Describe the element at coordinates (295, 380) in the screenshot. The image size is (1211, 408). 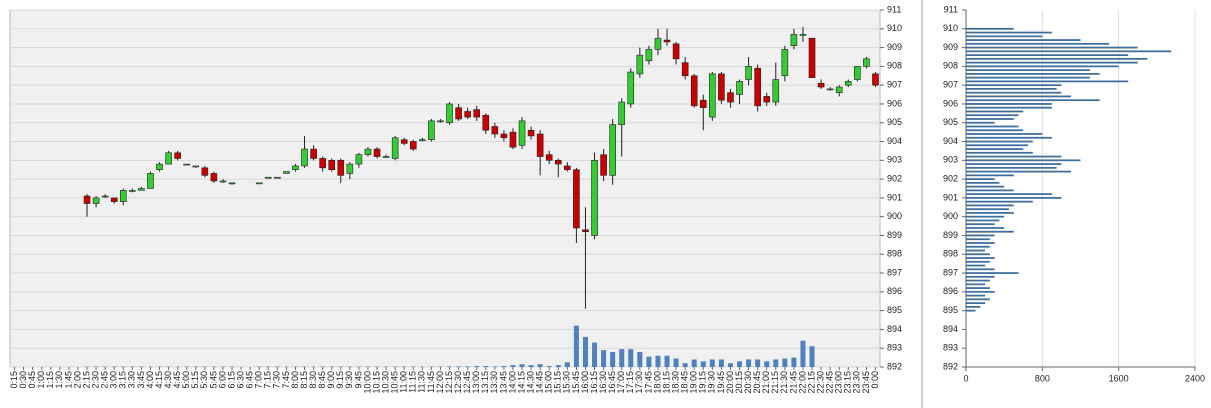
I see `x-tick-label: 8:00` at that location.